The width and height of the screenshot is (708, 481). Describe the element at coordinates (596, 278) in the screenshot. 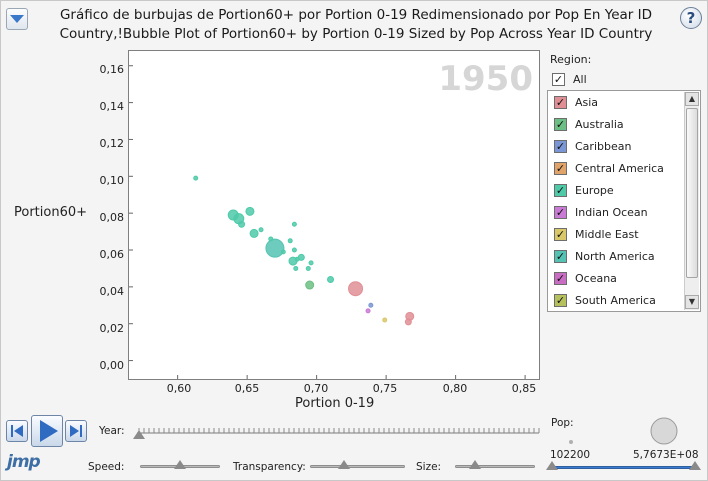

I see `legend-item-label: Oceana` at that location.